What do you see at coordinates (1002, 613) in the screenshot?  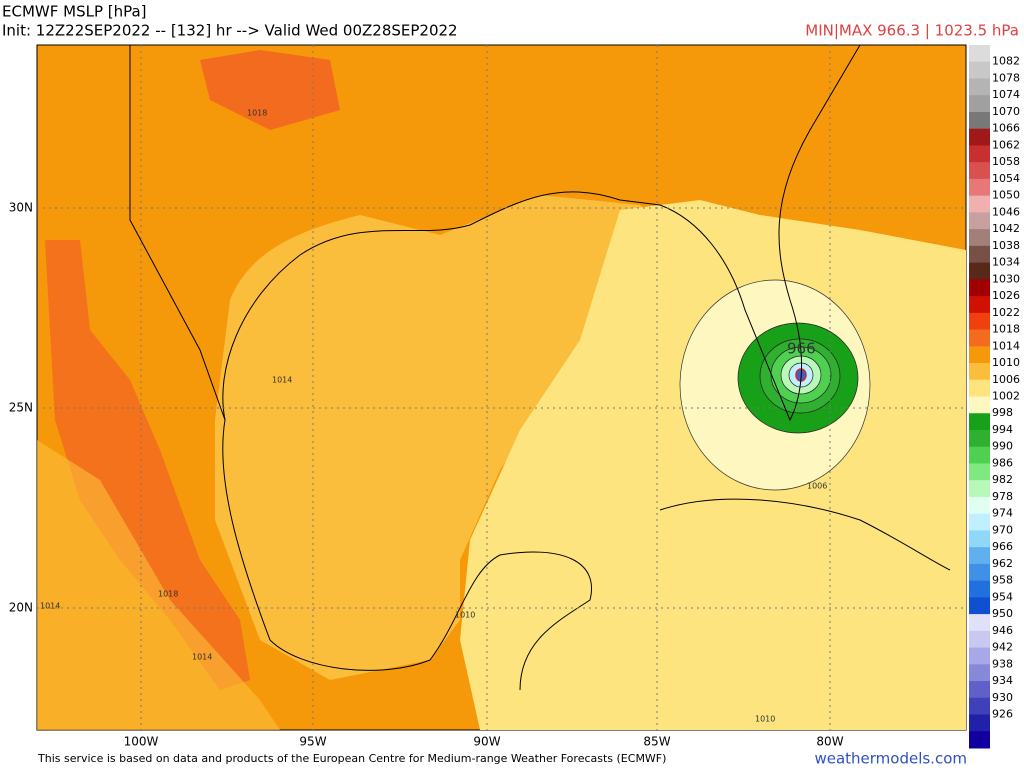 I see `colorbar-label: 950` at bounding box center [1002, 613].